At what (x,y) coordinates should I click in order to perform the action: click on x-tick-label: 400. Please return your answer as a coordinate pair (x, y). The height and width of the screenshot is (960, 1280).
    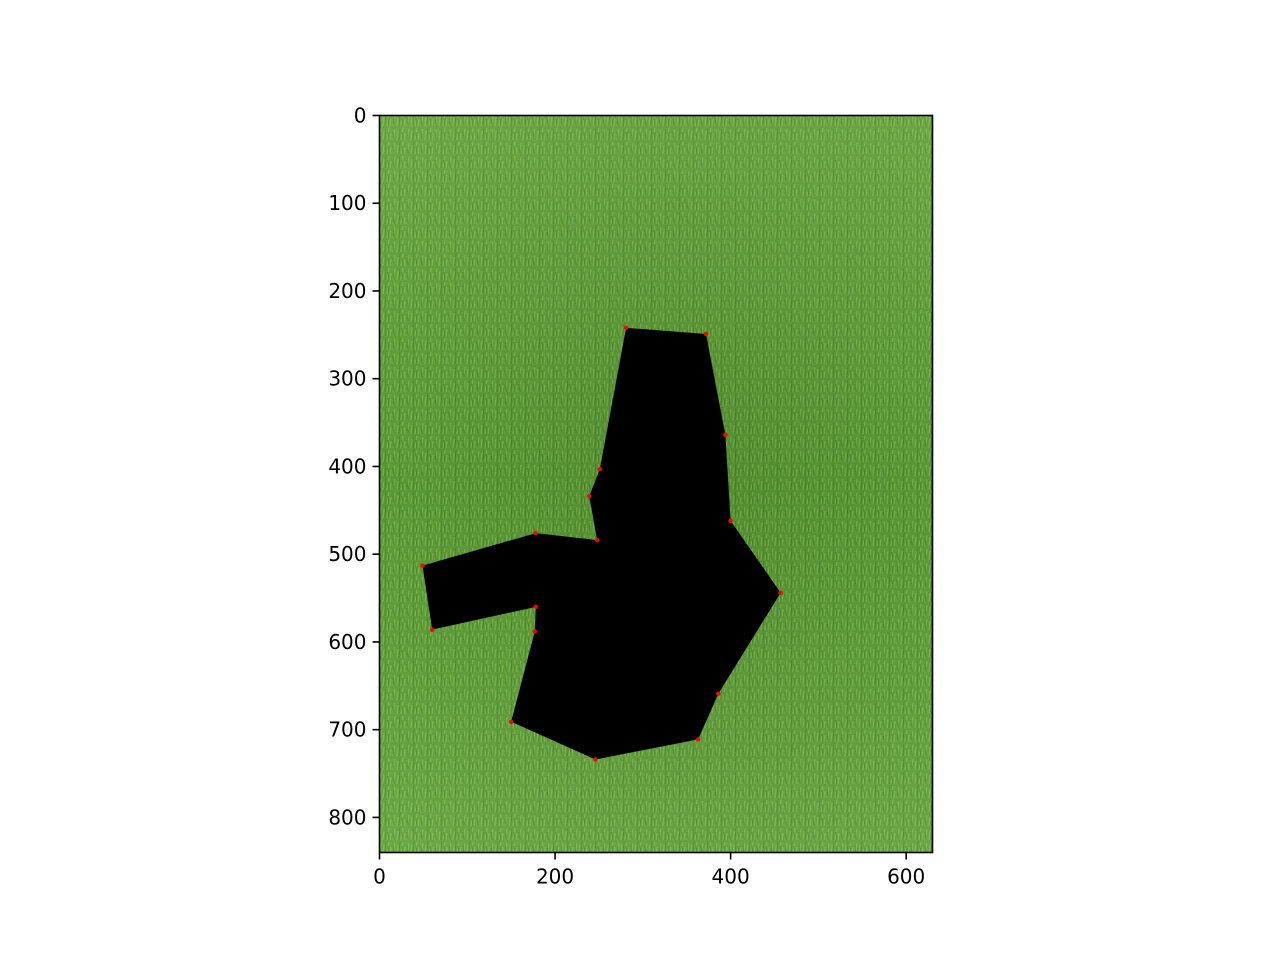
    Looking at the image, I should click on (731, 877).